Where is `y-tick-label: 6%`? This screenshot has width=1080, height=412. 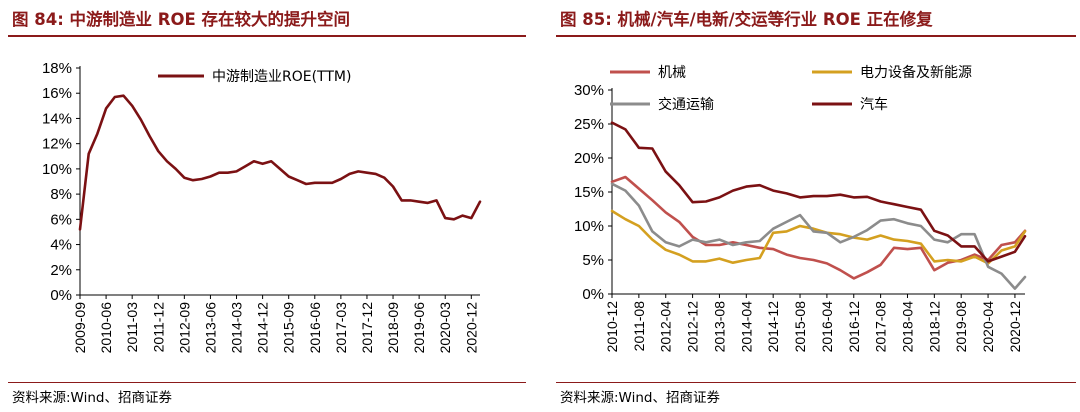
y-tick-label: 6% is located at coordinates (61, 219).